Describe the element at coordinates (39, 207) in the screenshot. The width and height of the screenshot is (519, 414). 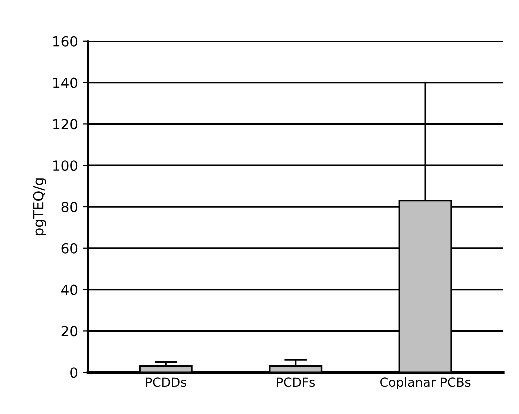
I see `y-axis-title: pgTEQ/g` at that location.